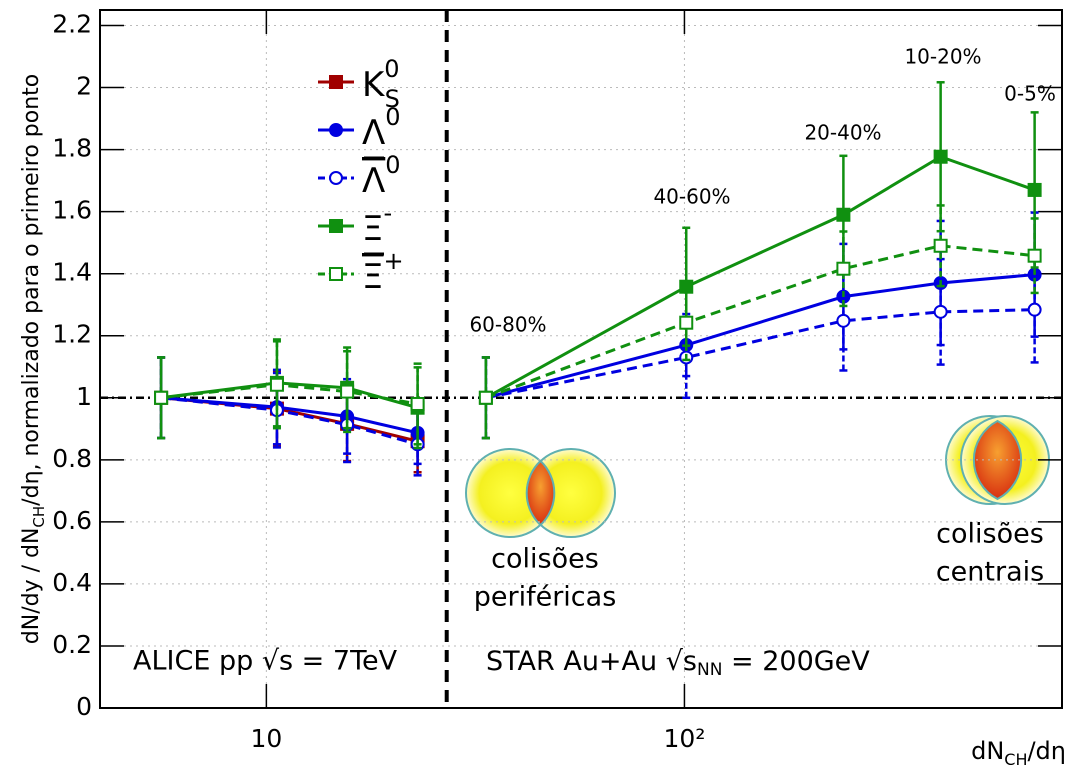 The image size is (1071, 774). Describe the element at coordinates (796, 661) in the screenshot. I see `star-label-part: = 200GeV` at that location.